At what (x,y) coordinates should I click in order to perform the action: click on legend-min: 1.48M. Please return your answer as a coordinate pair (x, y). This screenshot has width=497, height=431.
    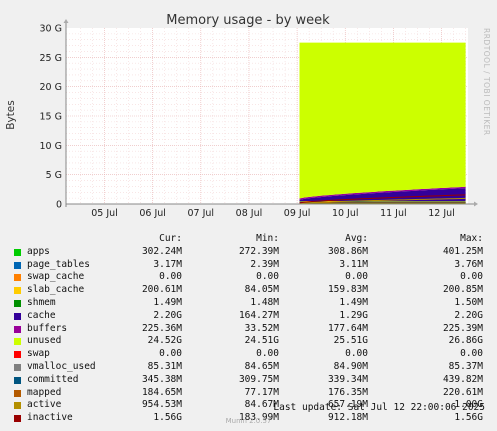
    Looking at the image, I should click on (264, 302).